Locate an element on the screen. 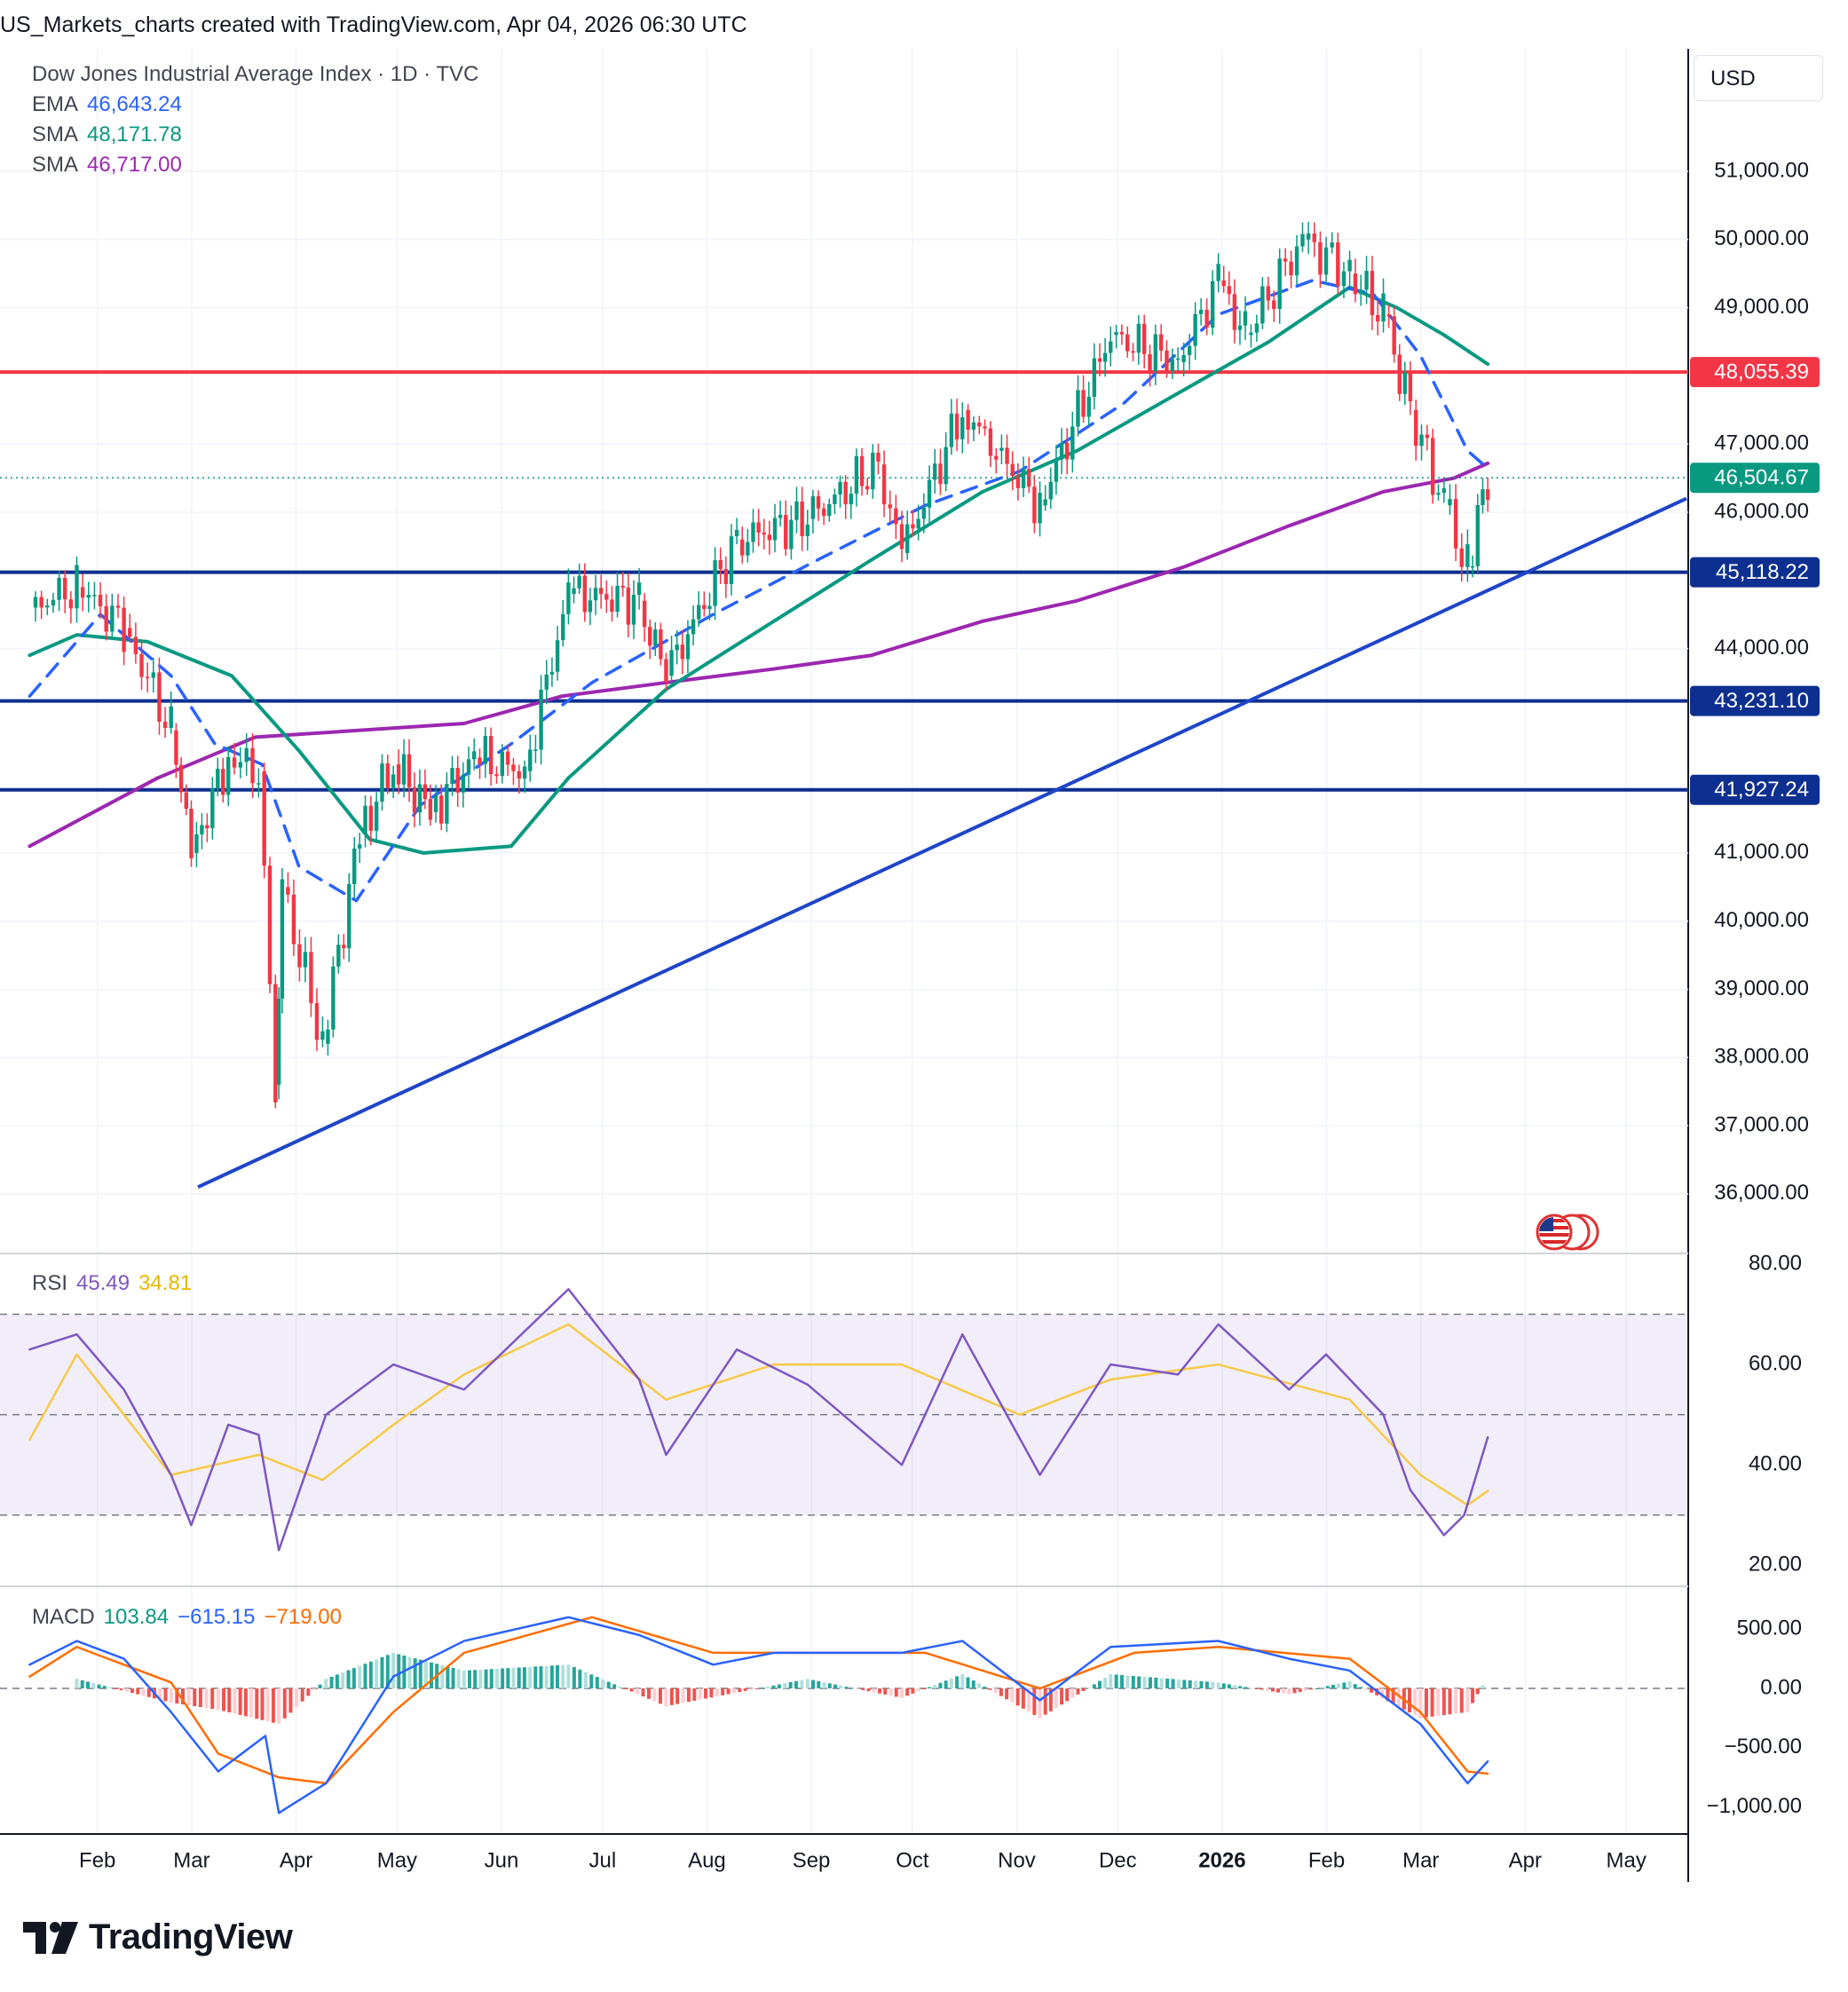 The height and width of the screenshot is (1992, 1848). macd-legend: MACD 103.84 −615.15 −719.00 is located at coordinates (187, 1617).